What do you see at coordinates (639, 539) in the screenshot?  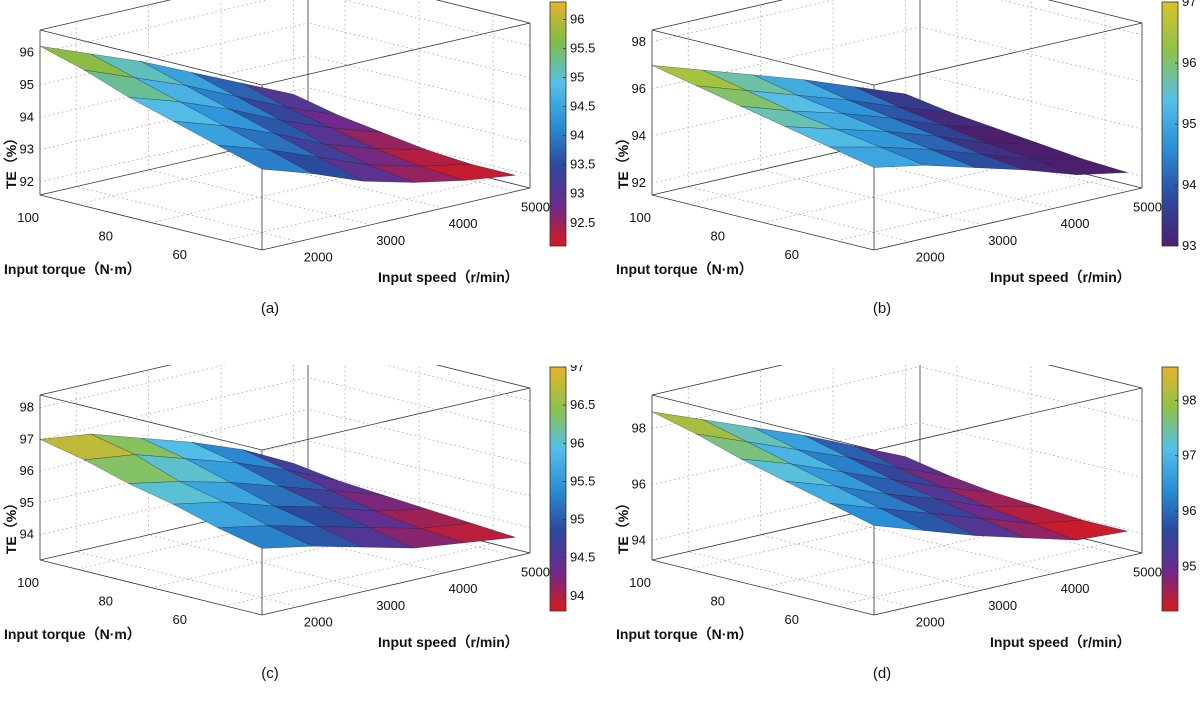 I see `z-tick-label: 94` at bounding box center [639, 539].